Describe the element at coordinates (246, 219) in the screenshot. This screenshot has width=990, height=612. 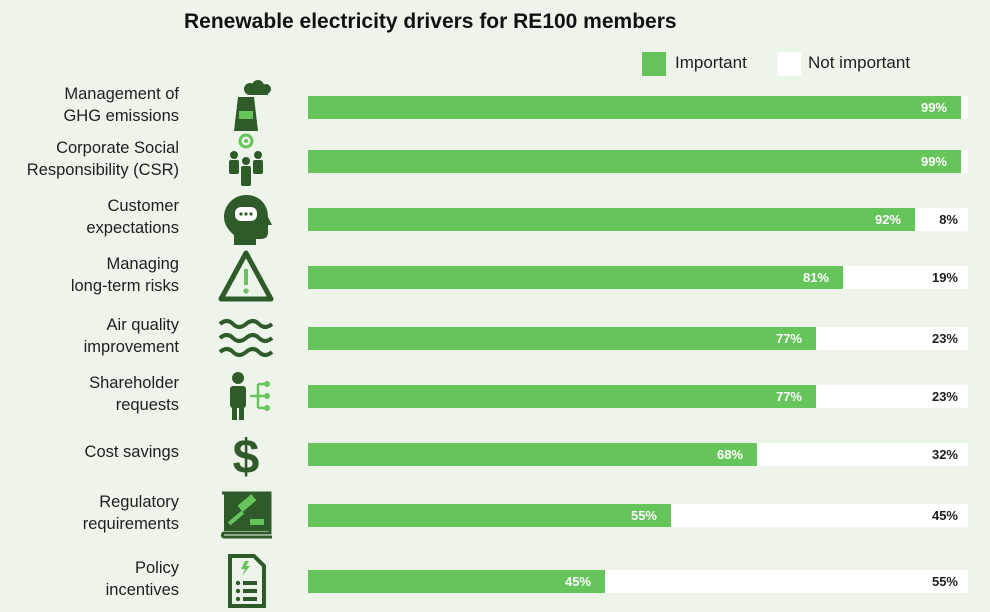
I see `head-speech-icon` at that location.